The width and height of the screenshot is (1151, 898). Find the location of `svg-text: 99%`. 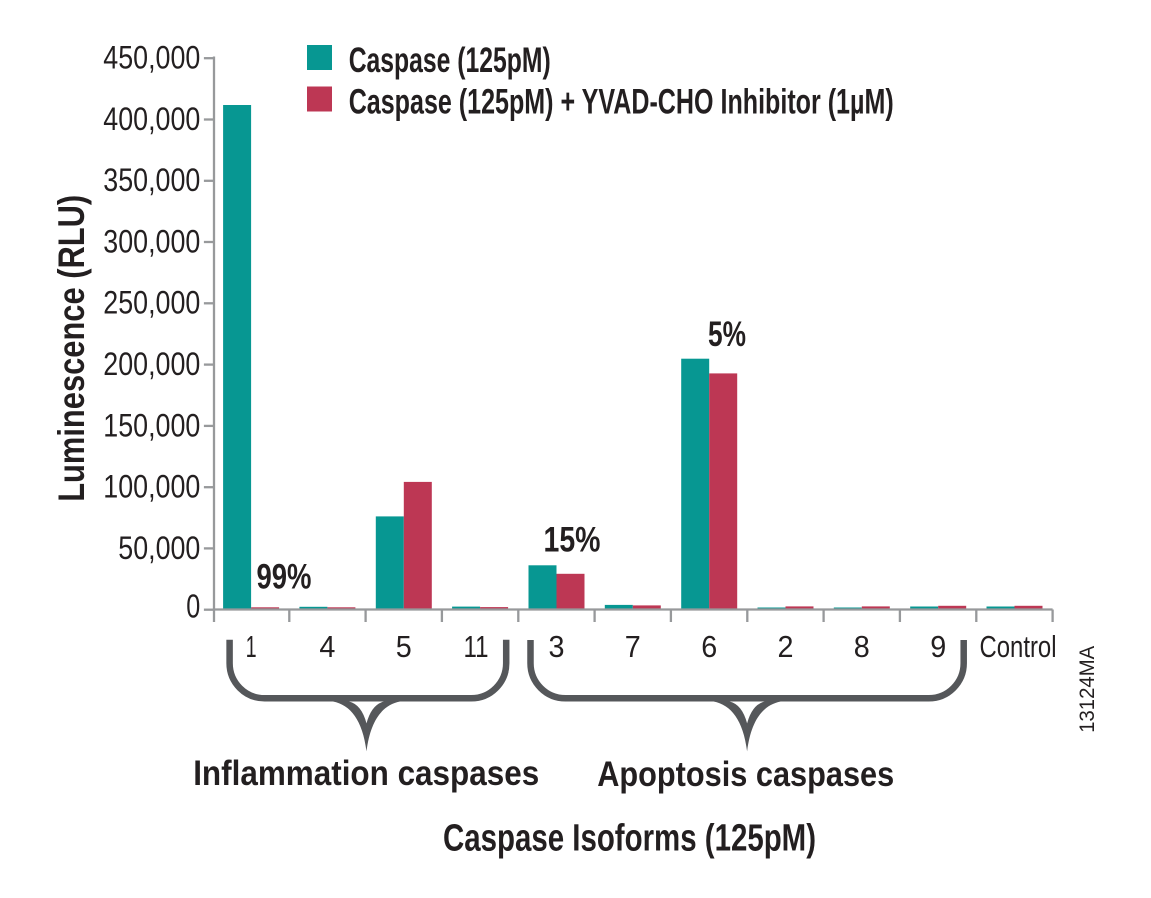

svg-text: 99% is located at coordinates (284, 577).